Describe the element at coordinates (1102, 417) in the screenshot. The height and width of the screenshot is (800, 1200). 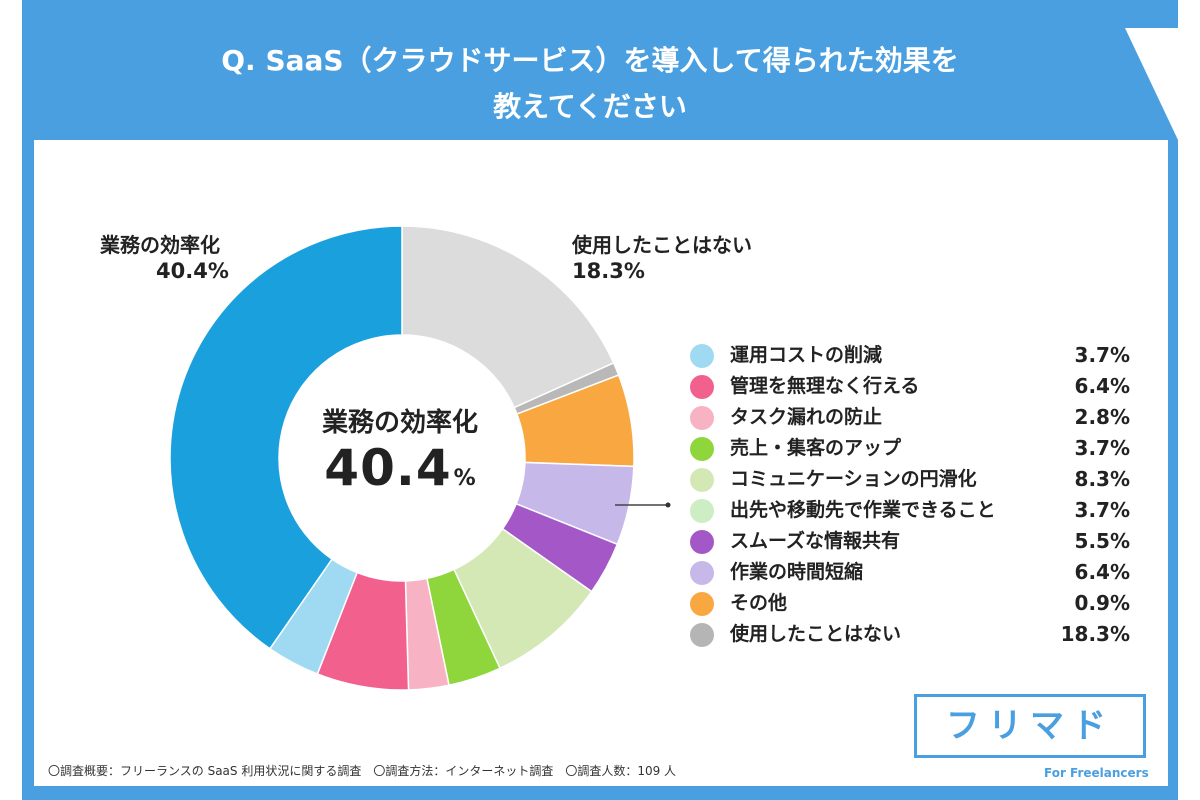
I see `legend-value-2: 2.8%` at that location.